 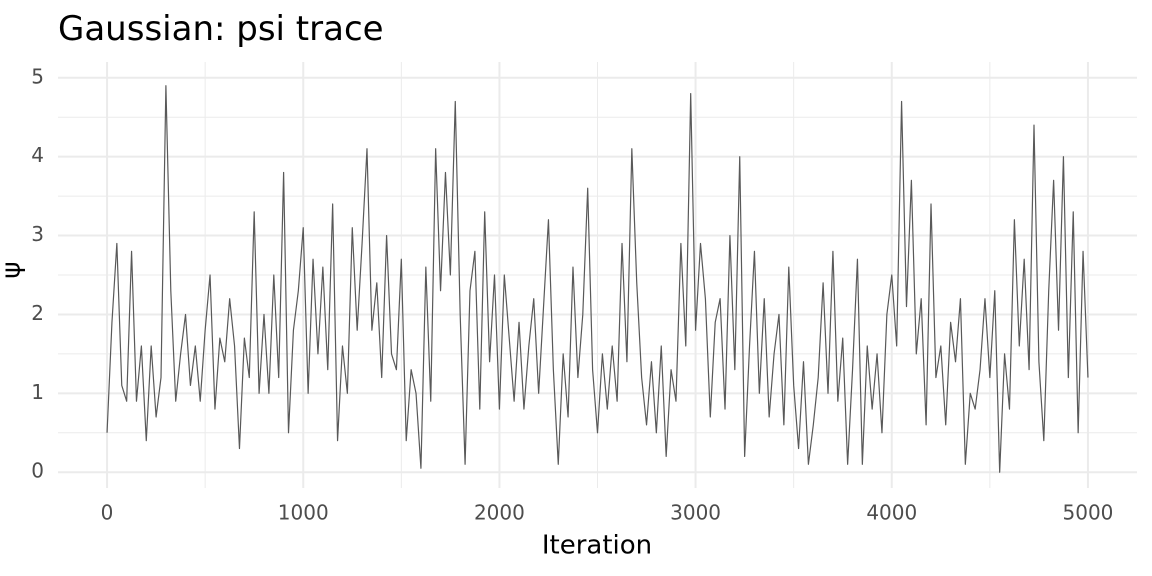 What do you see at coordinates (499, 513) in the screenshot?
I see `x-tick-label: 2000` at bounding box center [499, 513].